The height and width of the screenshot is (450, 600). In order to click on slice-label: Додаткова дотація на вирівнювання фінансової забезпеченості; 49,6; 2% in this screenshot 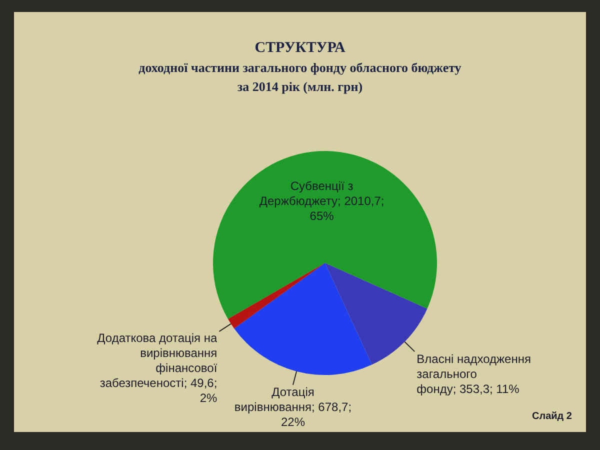, I will do `click(157, 368)`.